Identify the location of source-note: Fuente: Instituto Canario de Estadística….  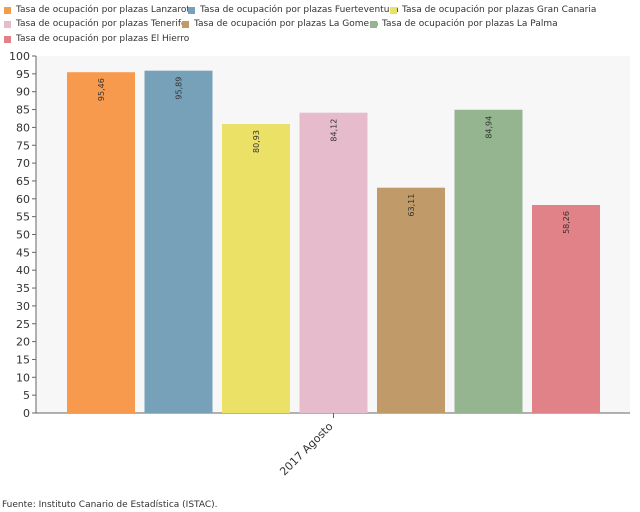
(110, 505).